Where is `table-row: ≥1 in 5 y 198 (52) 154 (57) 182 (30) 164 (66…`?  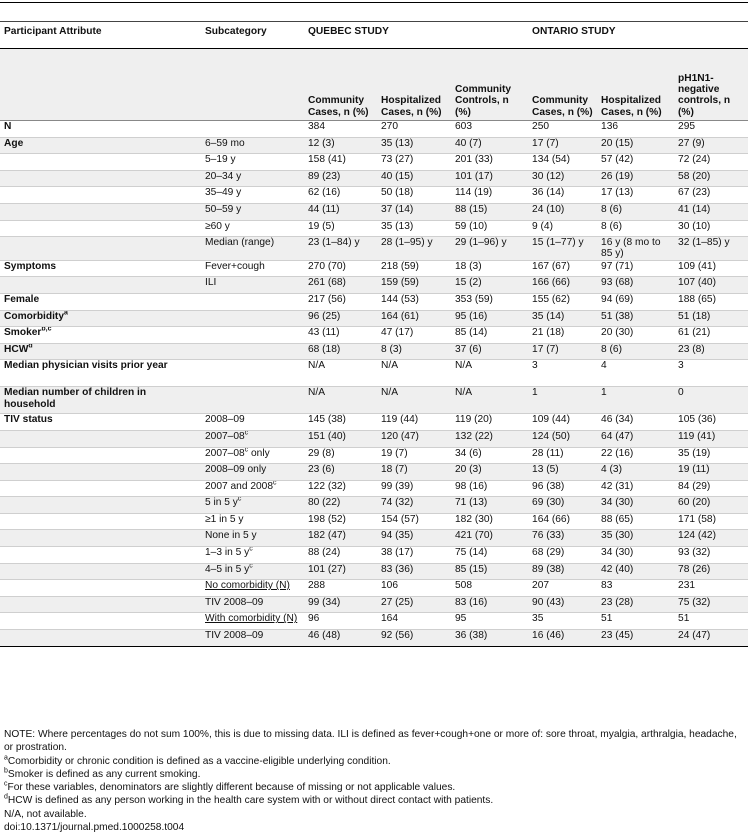 table-row: ≥1 in 5 y 198 (52) 154 (57) 182 (30) 164 (66… is located at coordinates (374, 522).